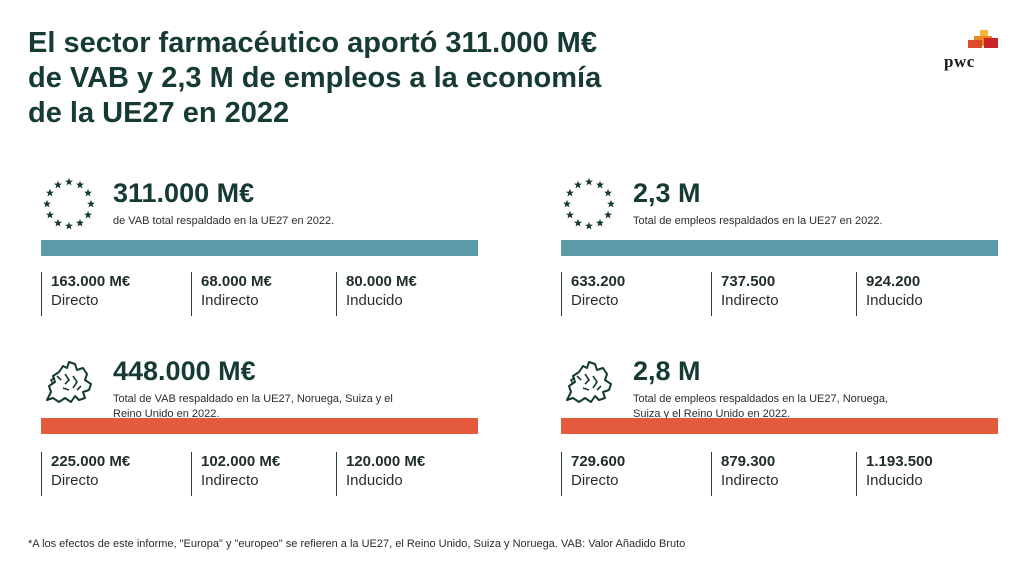 The height and width of the screenshot is (576, 1024). What do you see at coordinates (184, 371) in the screenshot?
I see `vab-europe-value: 448.000 M€` at bounding box center [184, 371].